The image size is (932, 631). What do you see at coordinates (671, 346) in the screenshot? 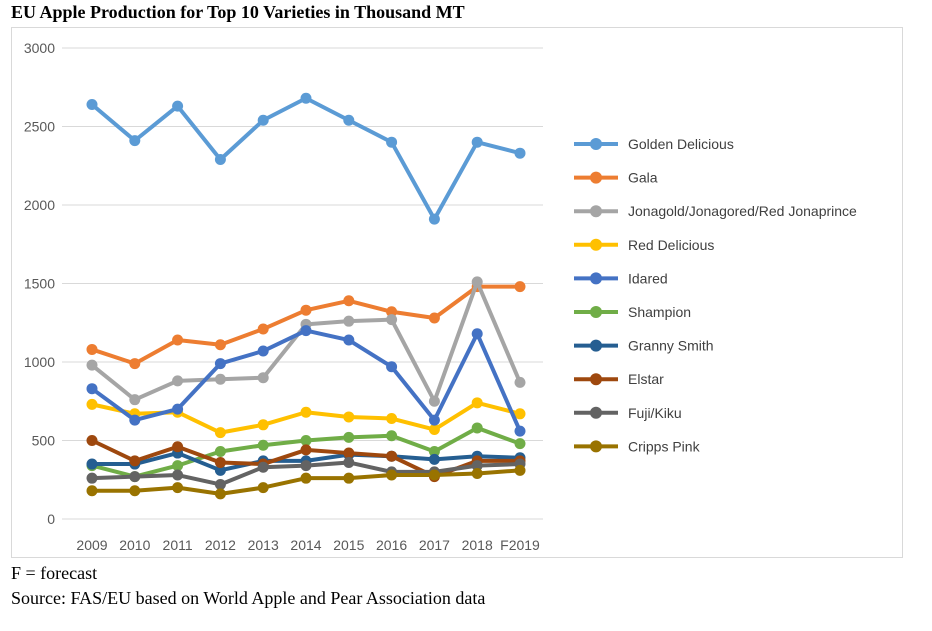
I see `legend-label: Granny Smith` at bounding box center [671, 346].